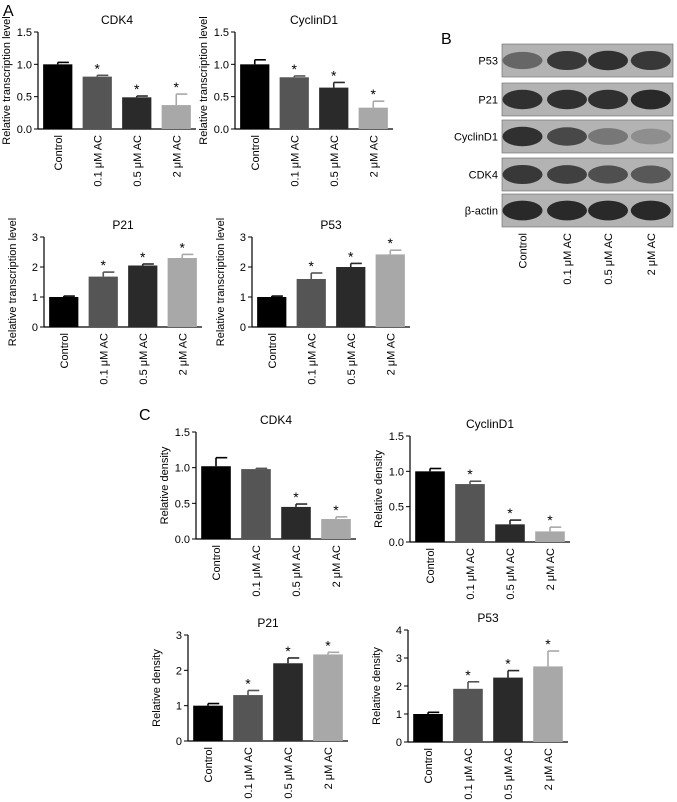 This screenshot has width=677, height=802. Describe the element at coordinates (476, 138) in the screenshot. I see `blot-row-label: CyclinD1` at that location.